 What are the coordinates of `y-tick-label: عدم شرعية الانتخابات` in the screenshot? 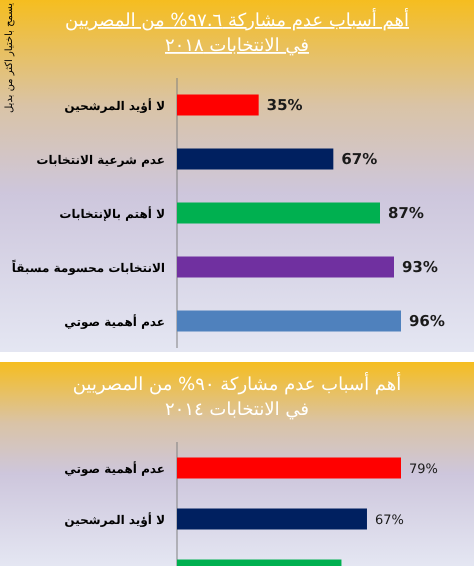 It's located at (100, 160).